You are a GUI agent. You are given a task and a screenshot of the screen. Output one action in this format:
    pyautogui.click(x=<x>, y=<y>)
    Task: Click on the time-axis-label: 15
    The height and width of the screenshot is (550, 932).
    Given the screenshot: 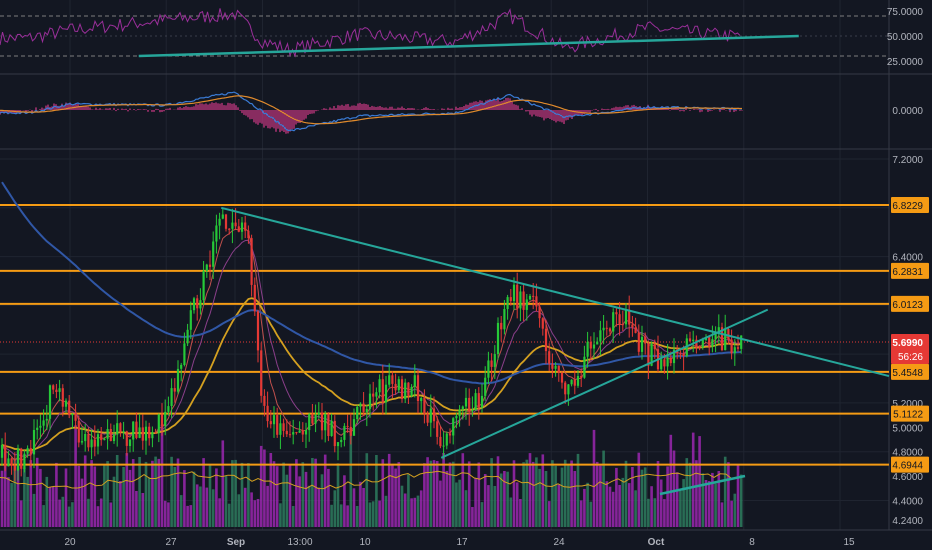 What is the action you would take?
    pyautogui.click(x=849, y=542)
    